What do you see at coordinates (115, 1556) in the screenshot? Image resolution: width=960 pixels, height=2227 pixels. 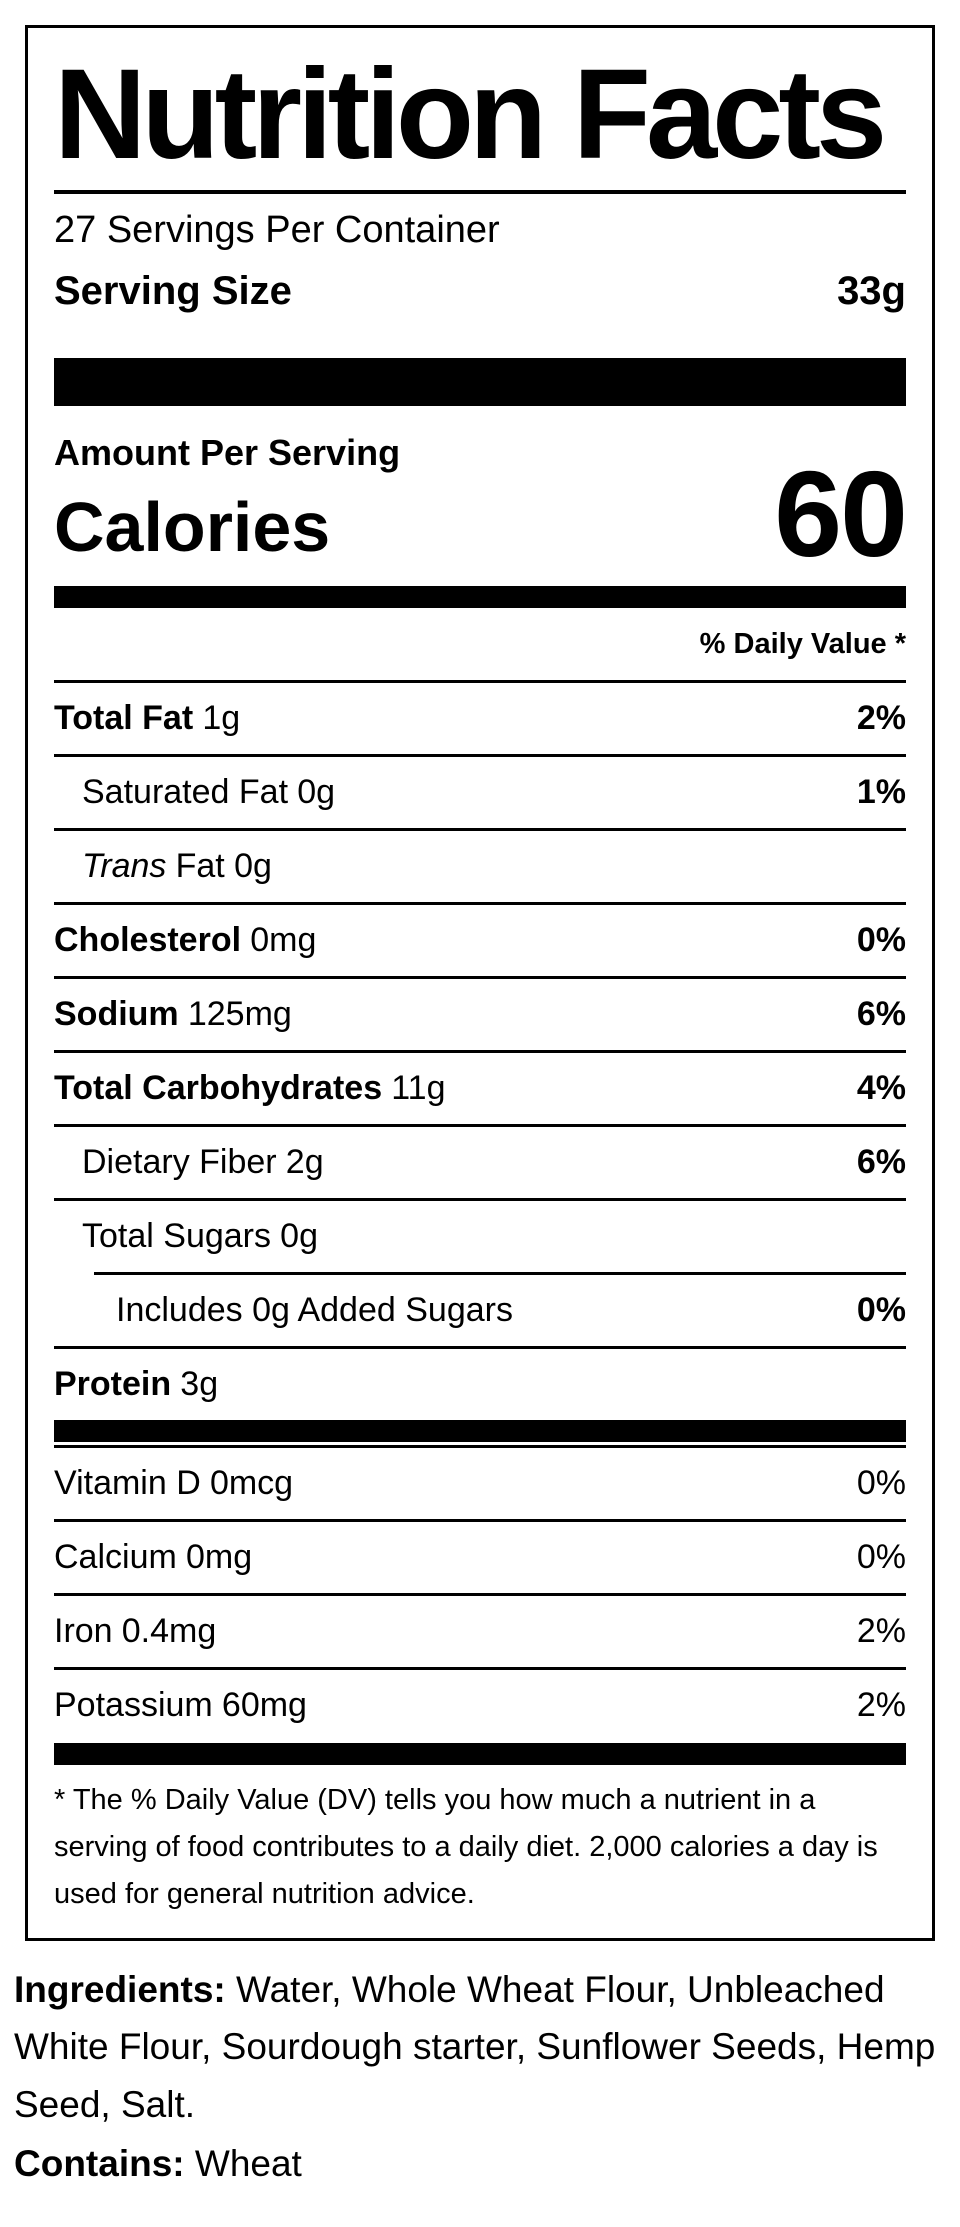 I see `nutrient-name: Calcium` at bounding box center [115, 1556].